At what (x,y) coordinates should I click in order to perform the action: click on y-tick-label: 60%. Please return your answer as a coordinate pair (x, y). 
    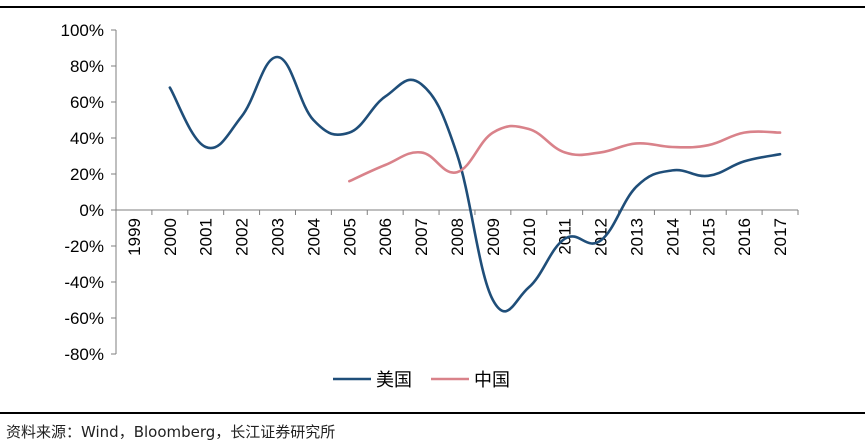
    Looking at the image, I should click on (87, 102).